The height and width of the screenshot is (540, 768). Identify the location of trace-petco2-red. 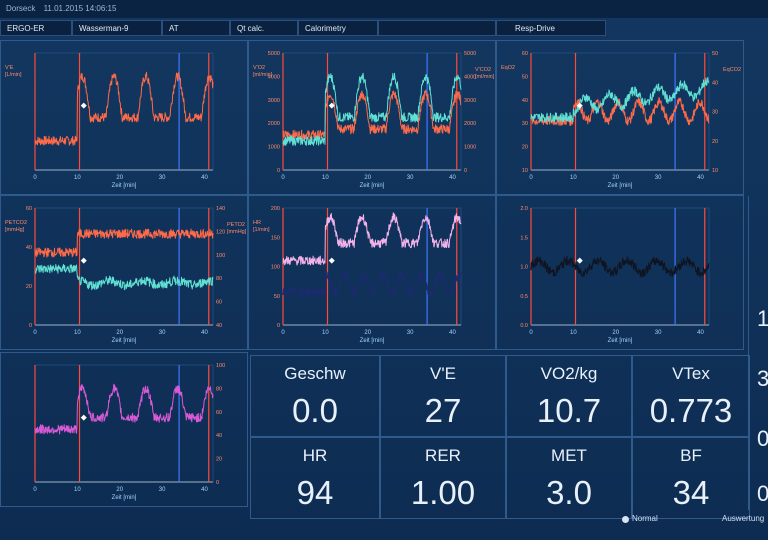
(124, 243).